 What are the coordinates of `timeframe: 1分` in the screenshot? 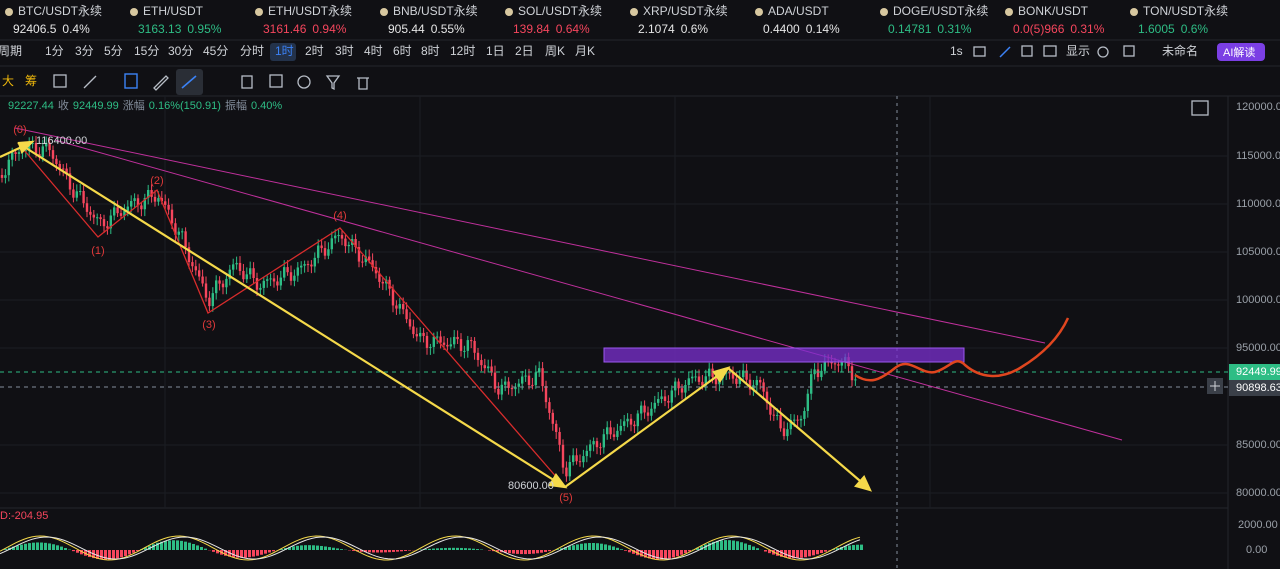 It's located at (54, 51).